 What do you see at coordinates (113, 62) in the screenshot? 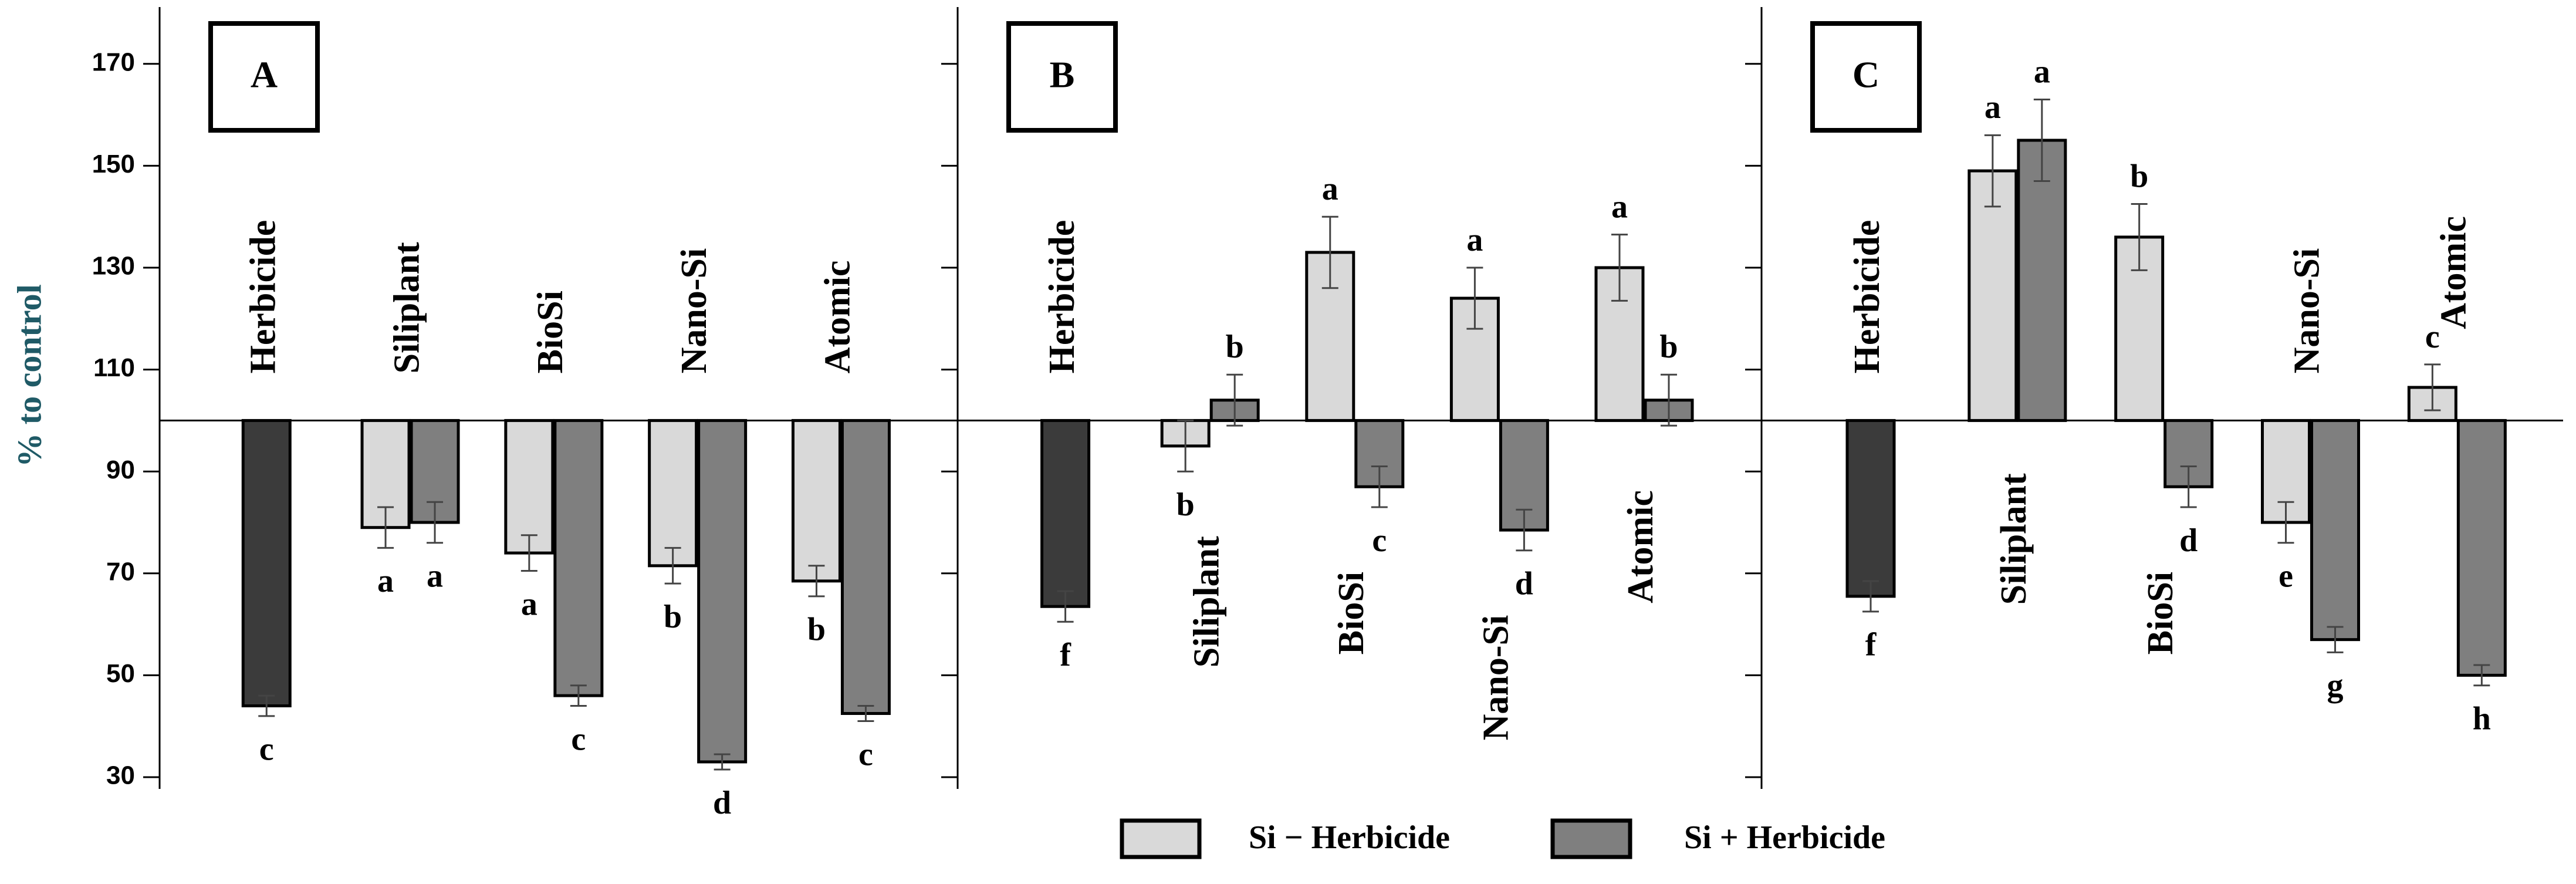
I see `y-tick-label: 170` at bounding box center [113, 62].